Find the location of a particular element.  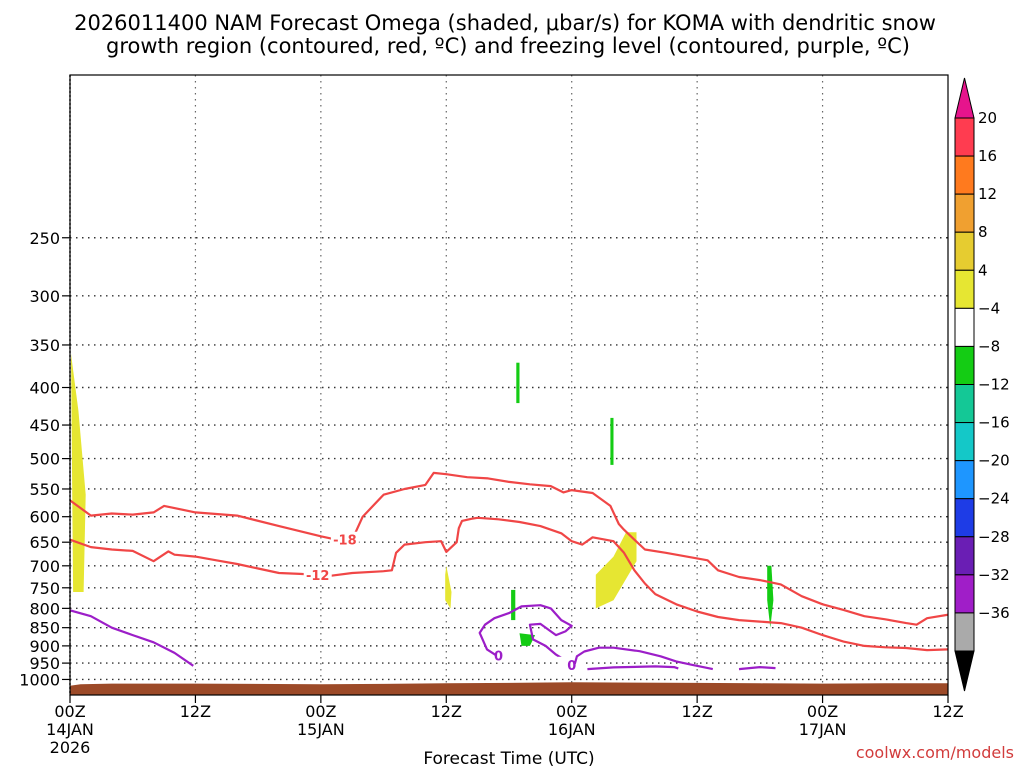

y-tick-label: 750 is located at coordinates (44, 588).